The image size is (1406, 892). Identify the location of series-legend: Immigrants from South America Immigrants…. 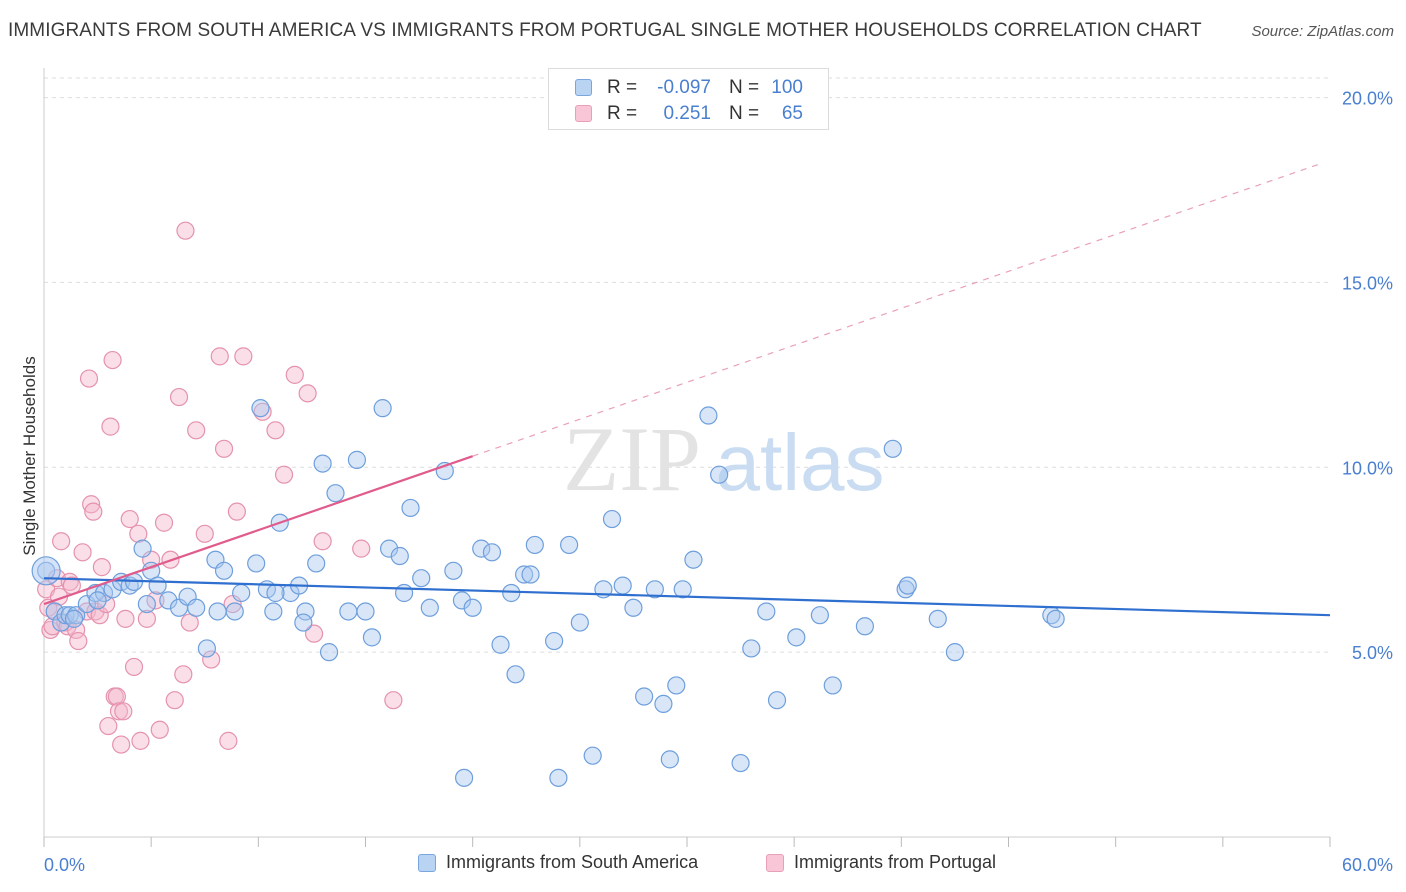
(703, 865).